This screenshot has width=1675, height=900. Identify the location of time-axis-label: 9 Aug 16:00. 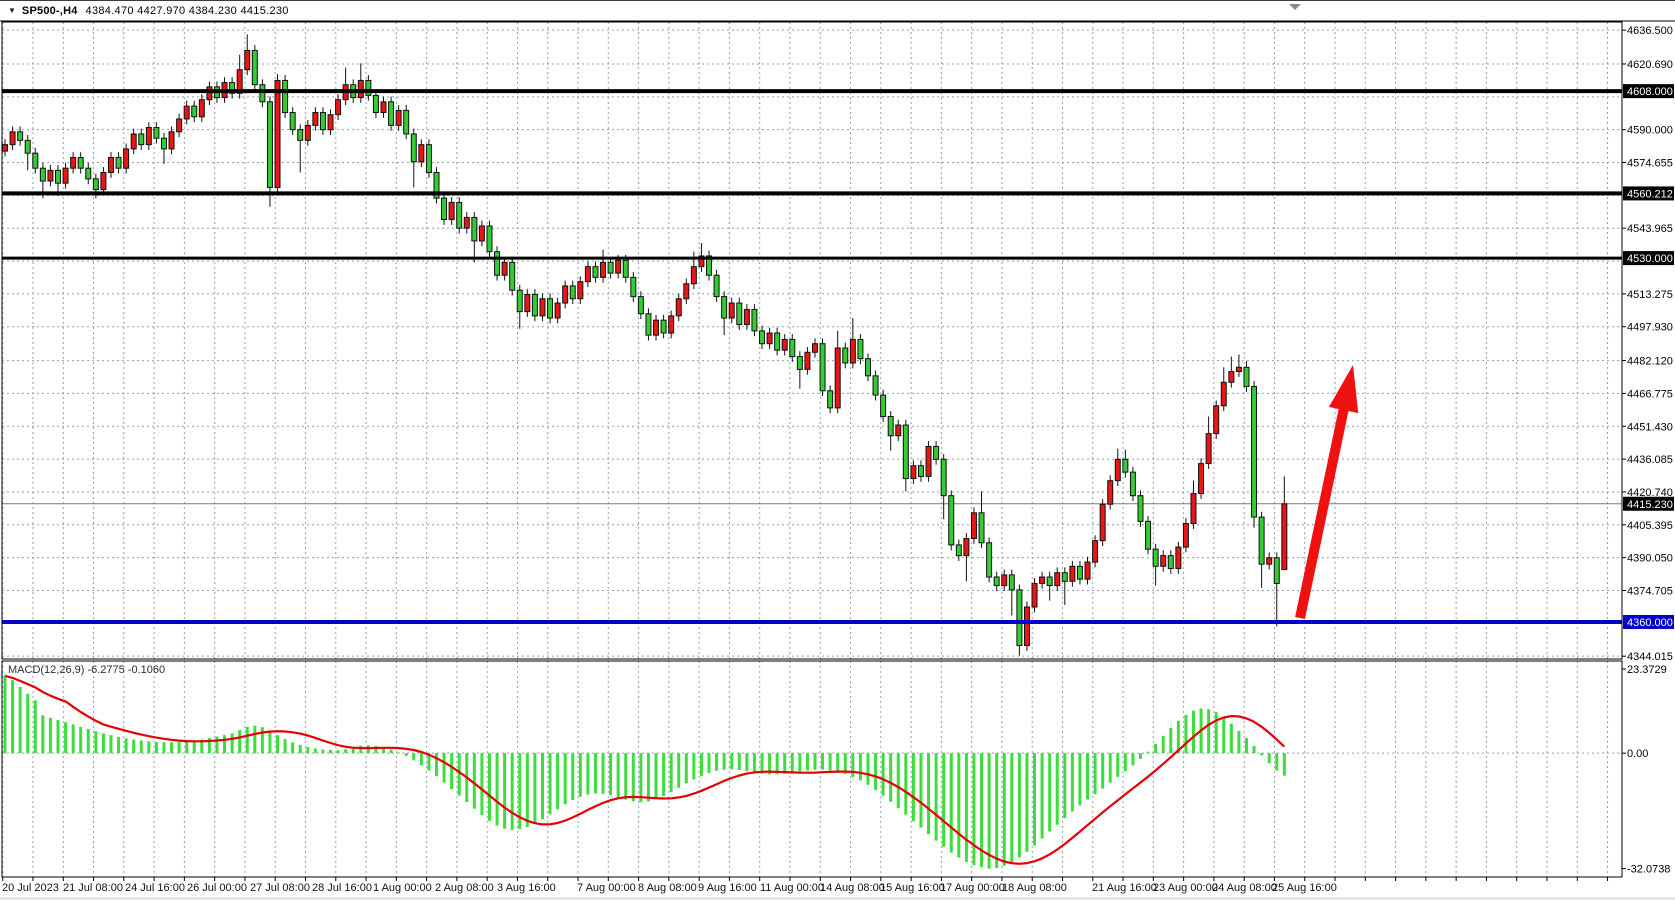
(727, 888).